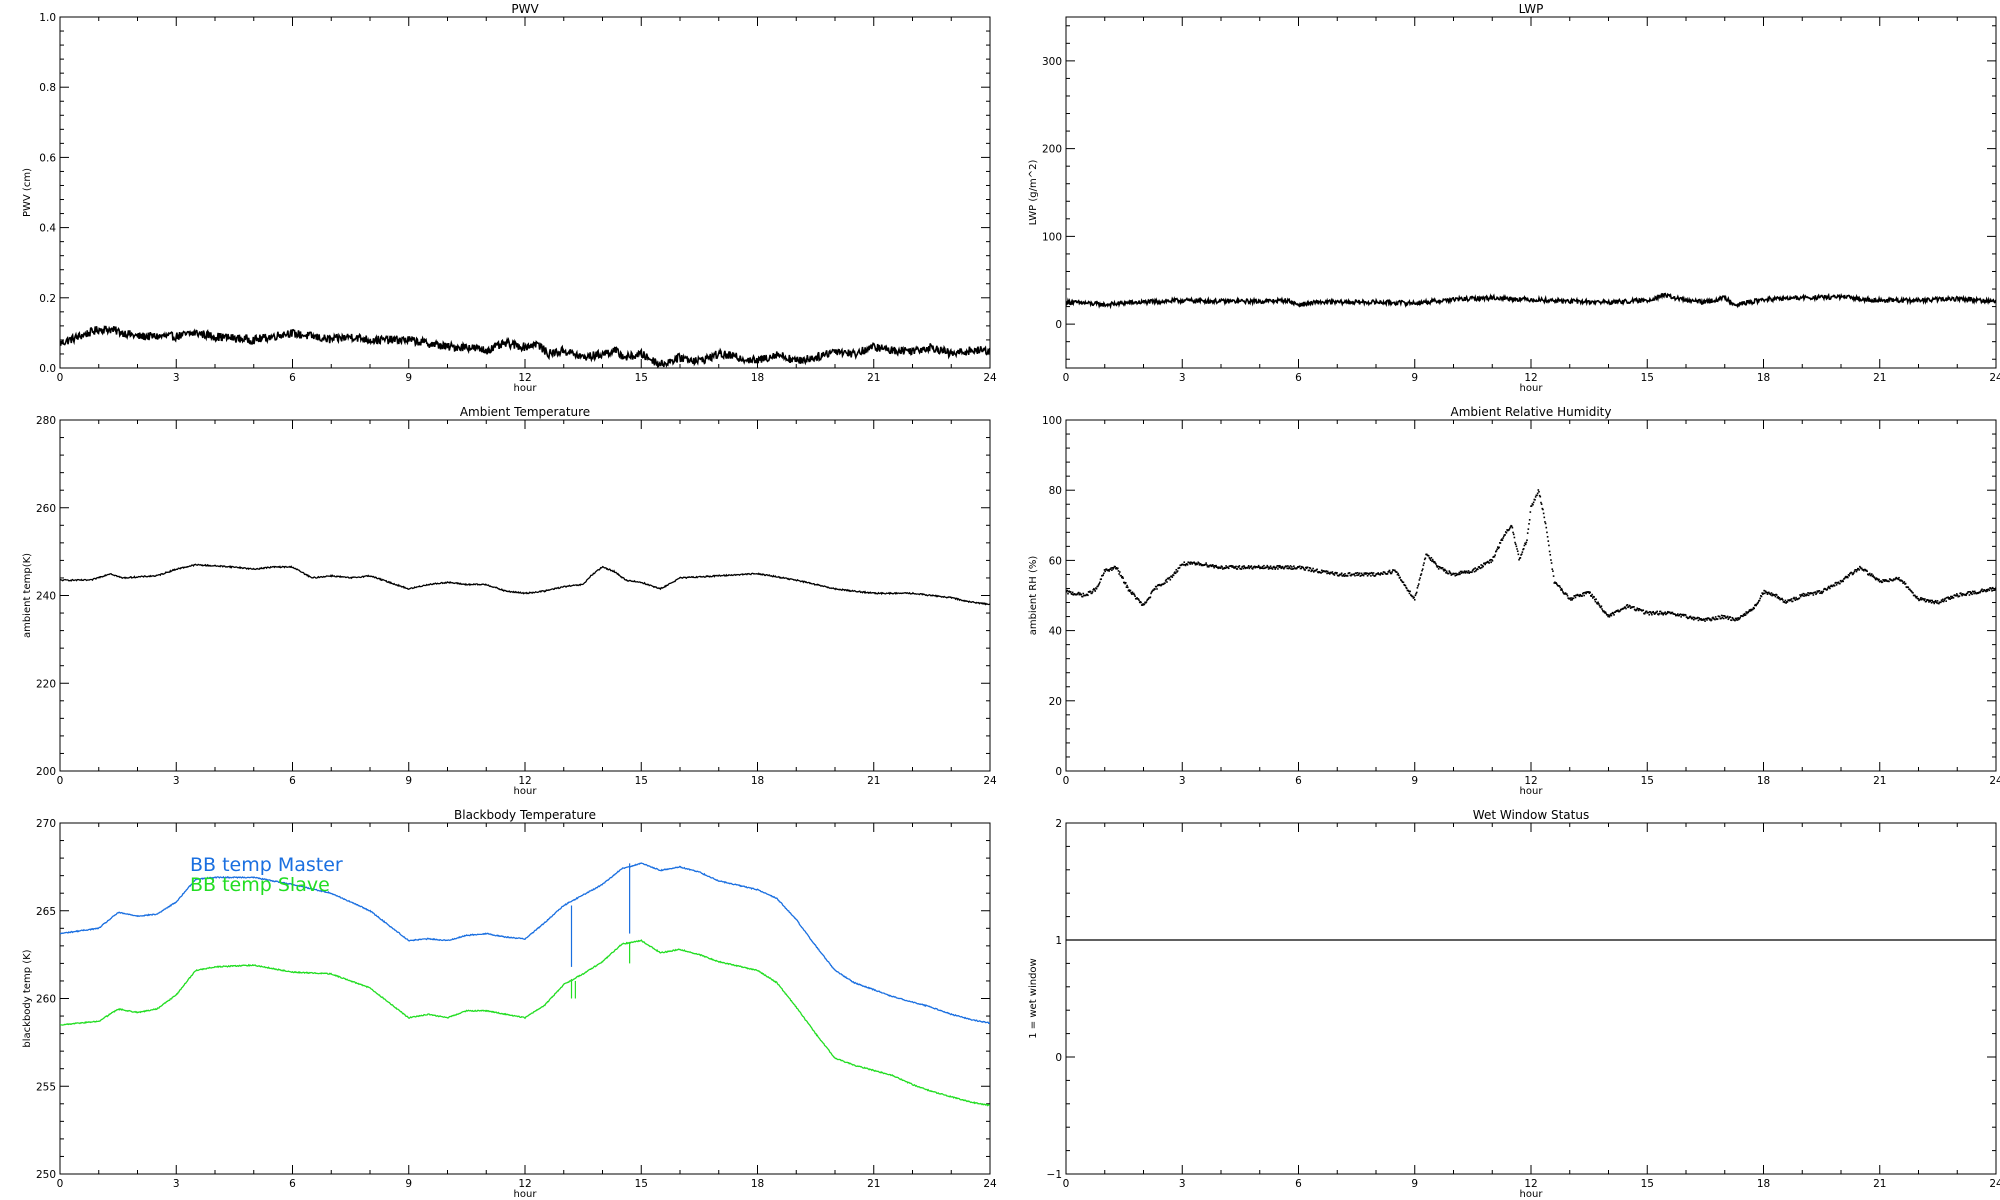  What do you see at coordinates (525, 595) in the screenshot?
I see `plot-frame` at bounding box center [525, 595].